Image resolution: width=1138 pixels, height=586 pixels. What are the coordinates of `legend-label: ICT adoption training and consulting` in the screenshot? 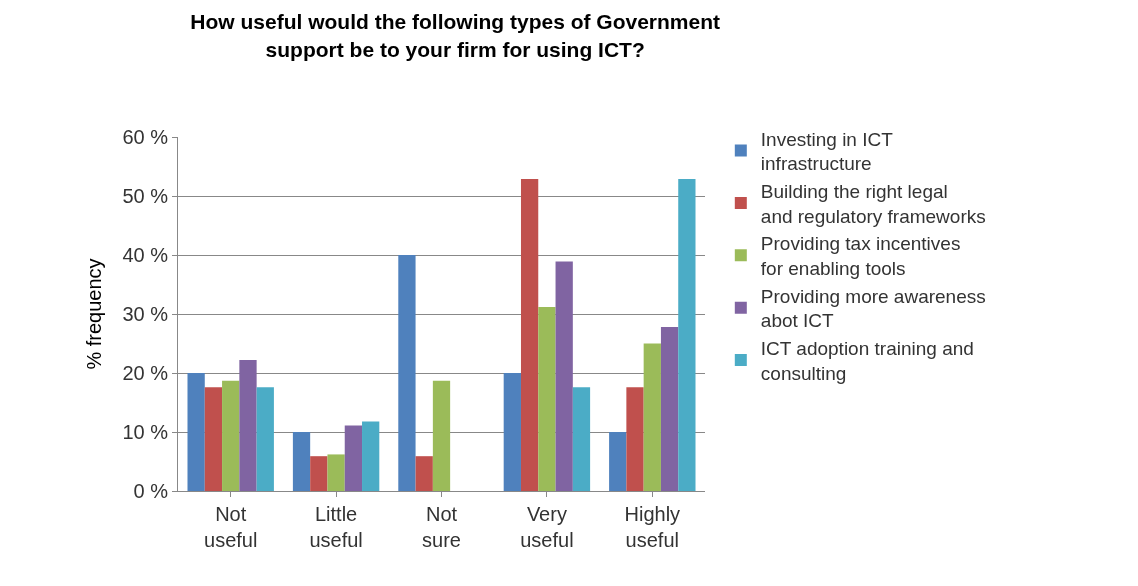 It's located at (867, 361).